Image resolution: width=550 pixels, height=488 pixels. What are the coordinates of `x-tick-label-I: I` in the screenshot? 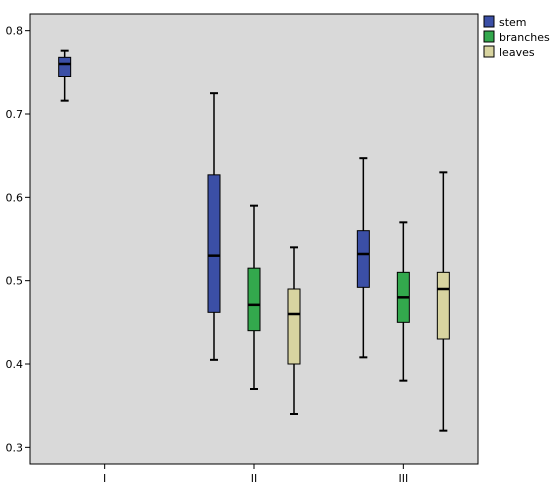 It's located at (104, 478).